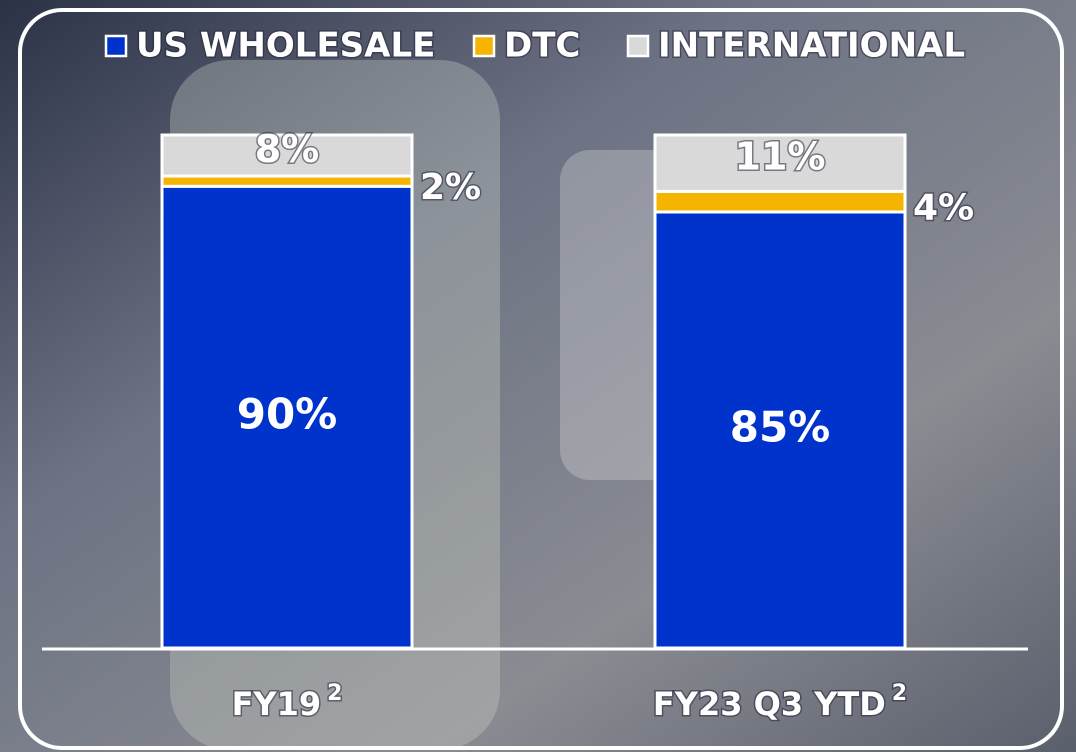 The height and width of the screenshot is (752, 1076). Describe the element at coordinates (780, 426) in the screenshot. I see `data-label: 85%` at that location.